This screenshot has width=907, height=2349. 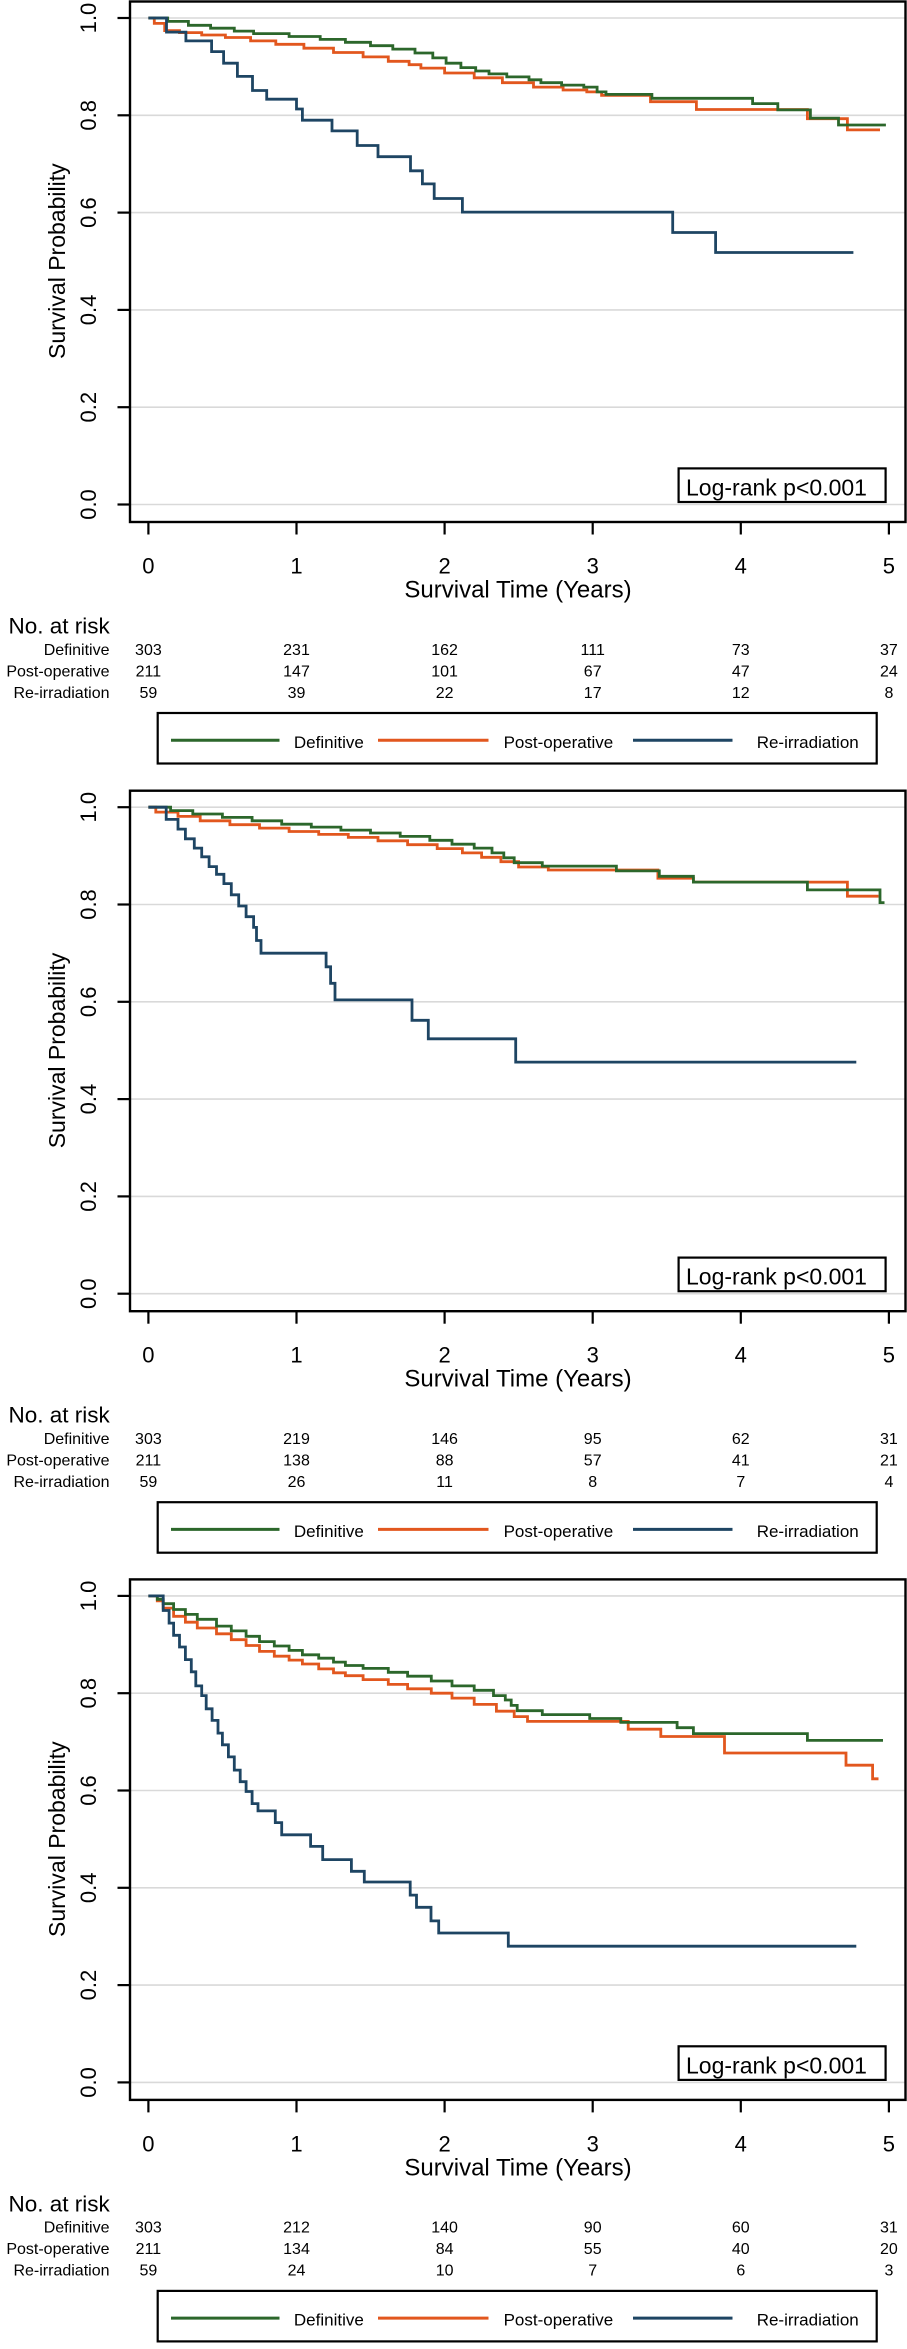 I want to click on svg-text: 90, so click(x=593, y=2228).